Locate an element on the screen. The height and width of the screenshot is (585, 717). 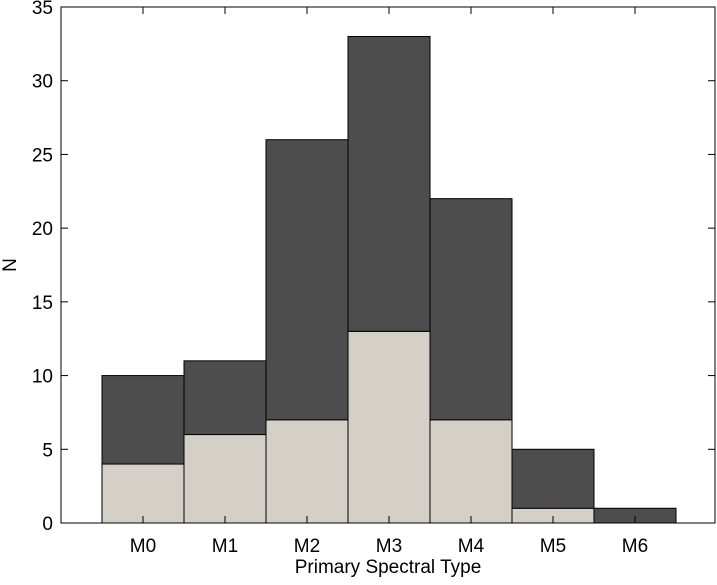
x-tick-label-m3: M3 is located at coordinates (389, 546).